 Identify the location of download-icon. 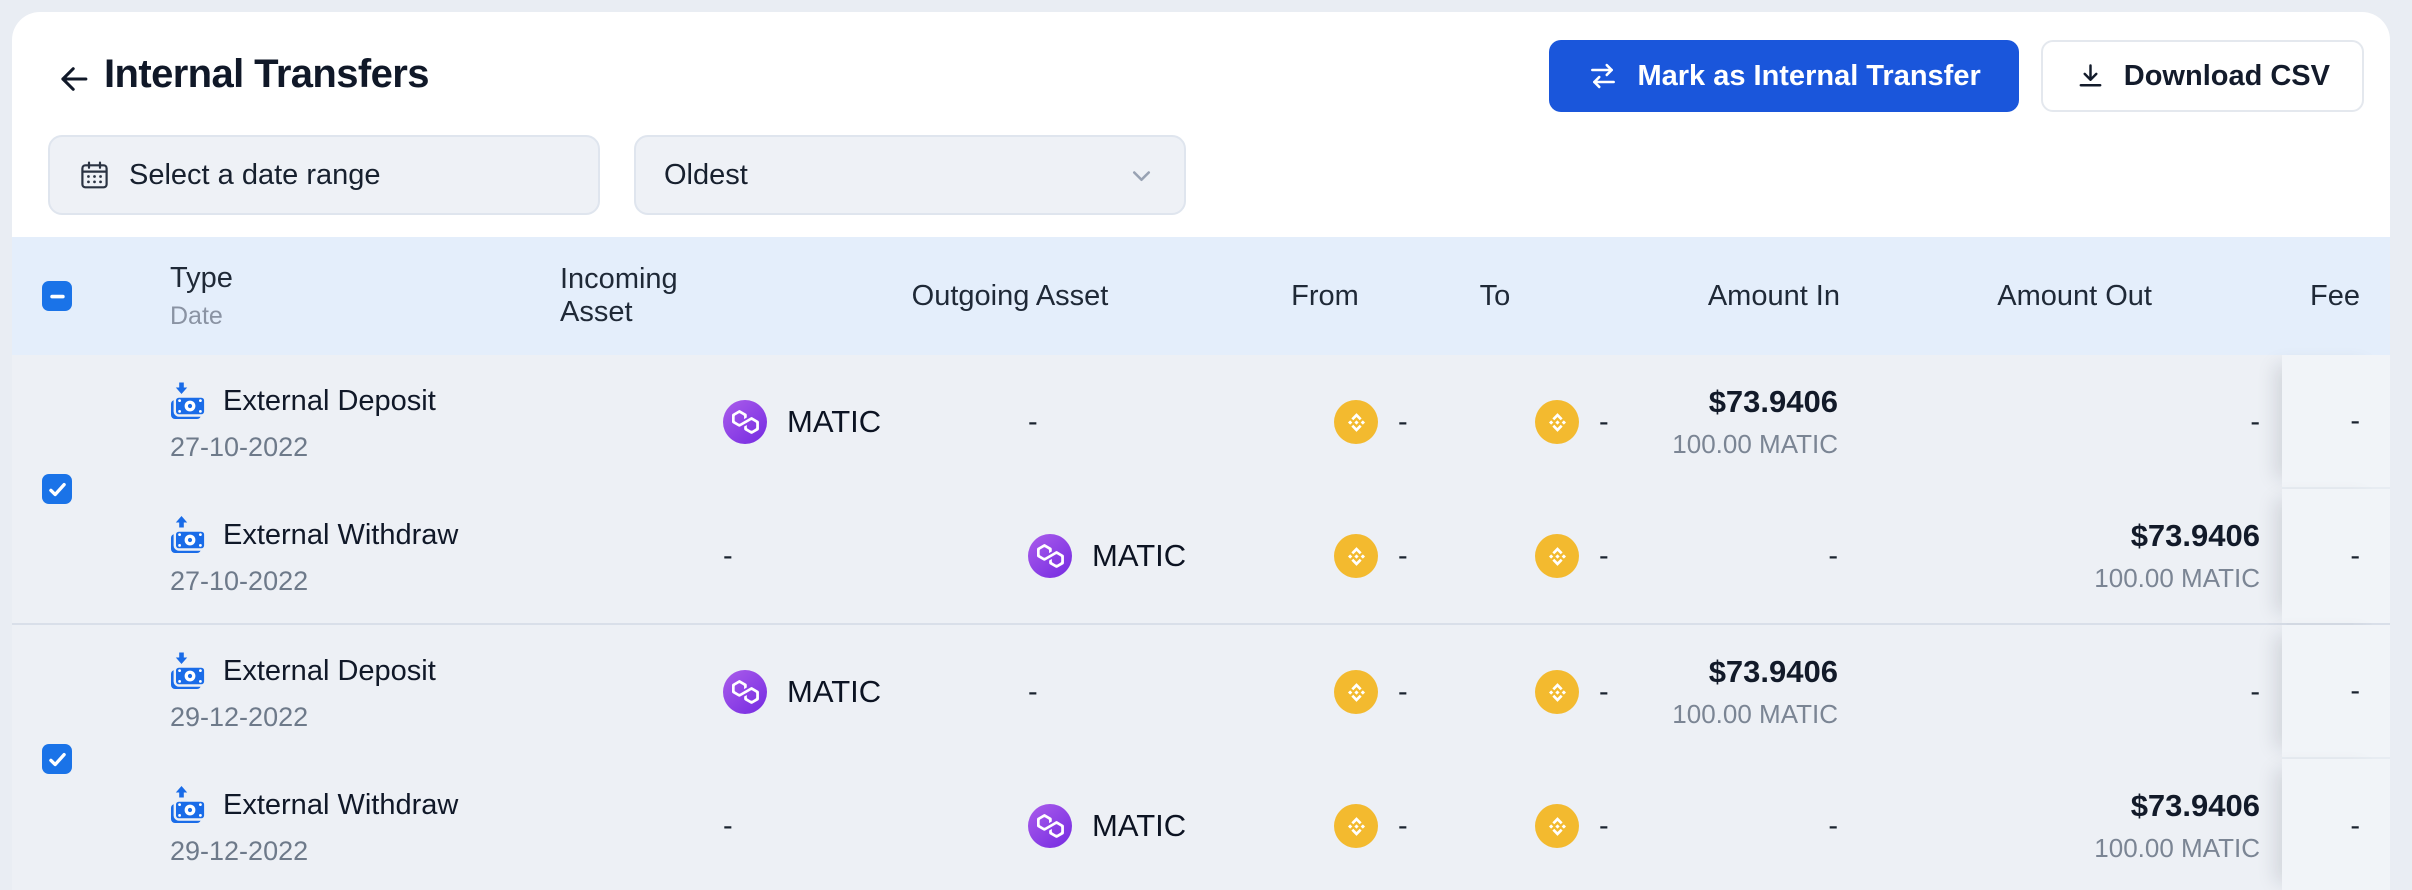
(2090, 76).